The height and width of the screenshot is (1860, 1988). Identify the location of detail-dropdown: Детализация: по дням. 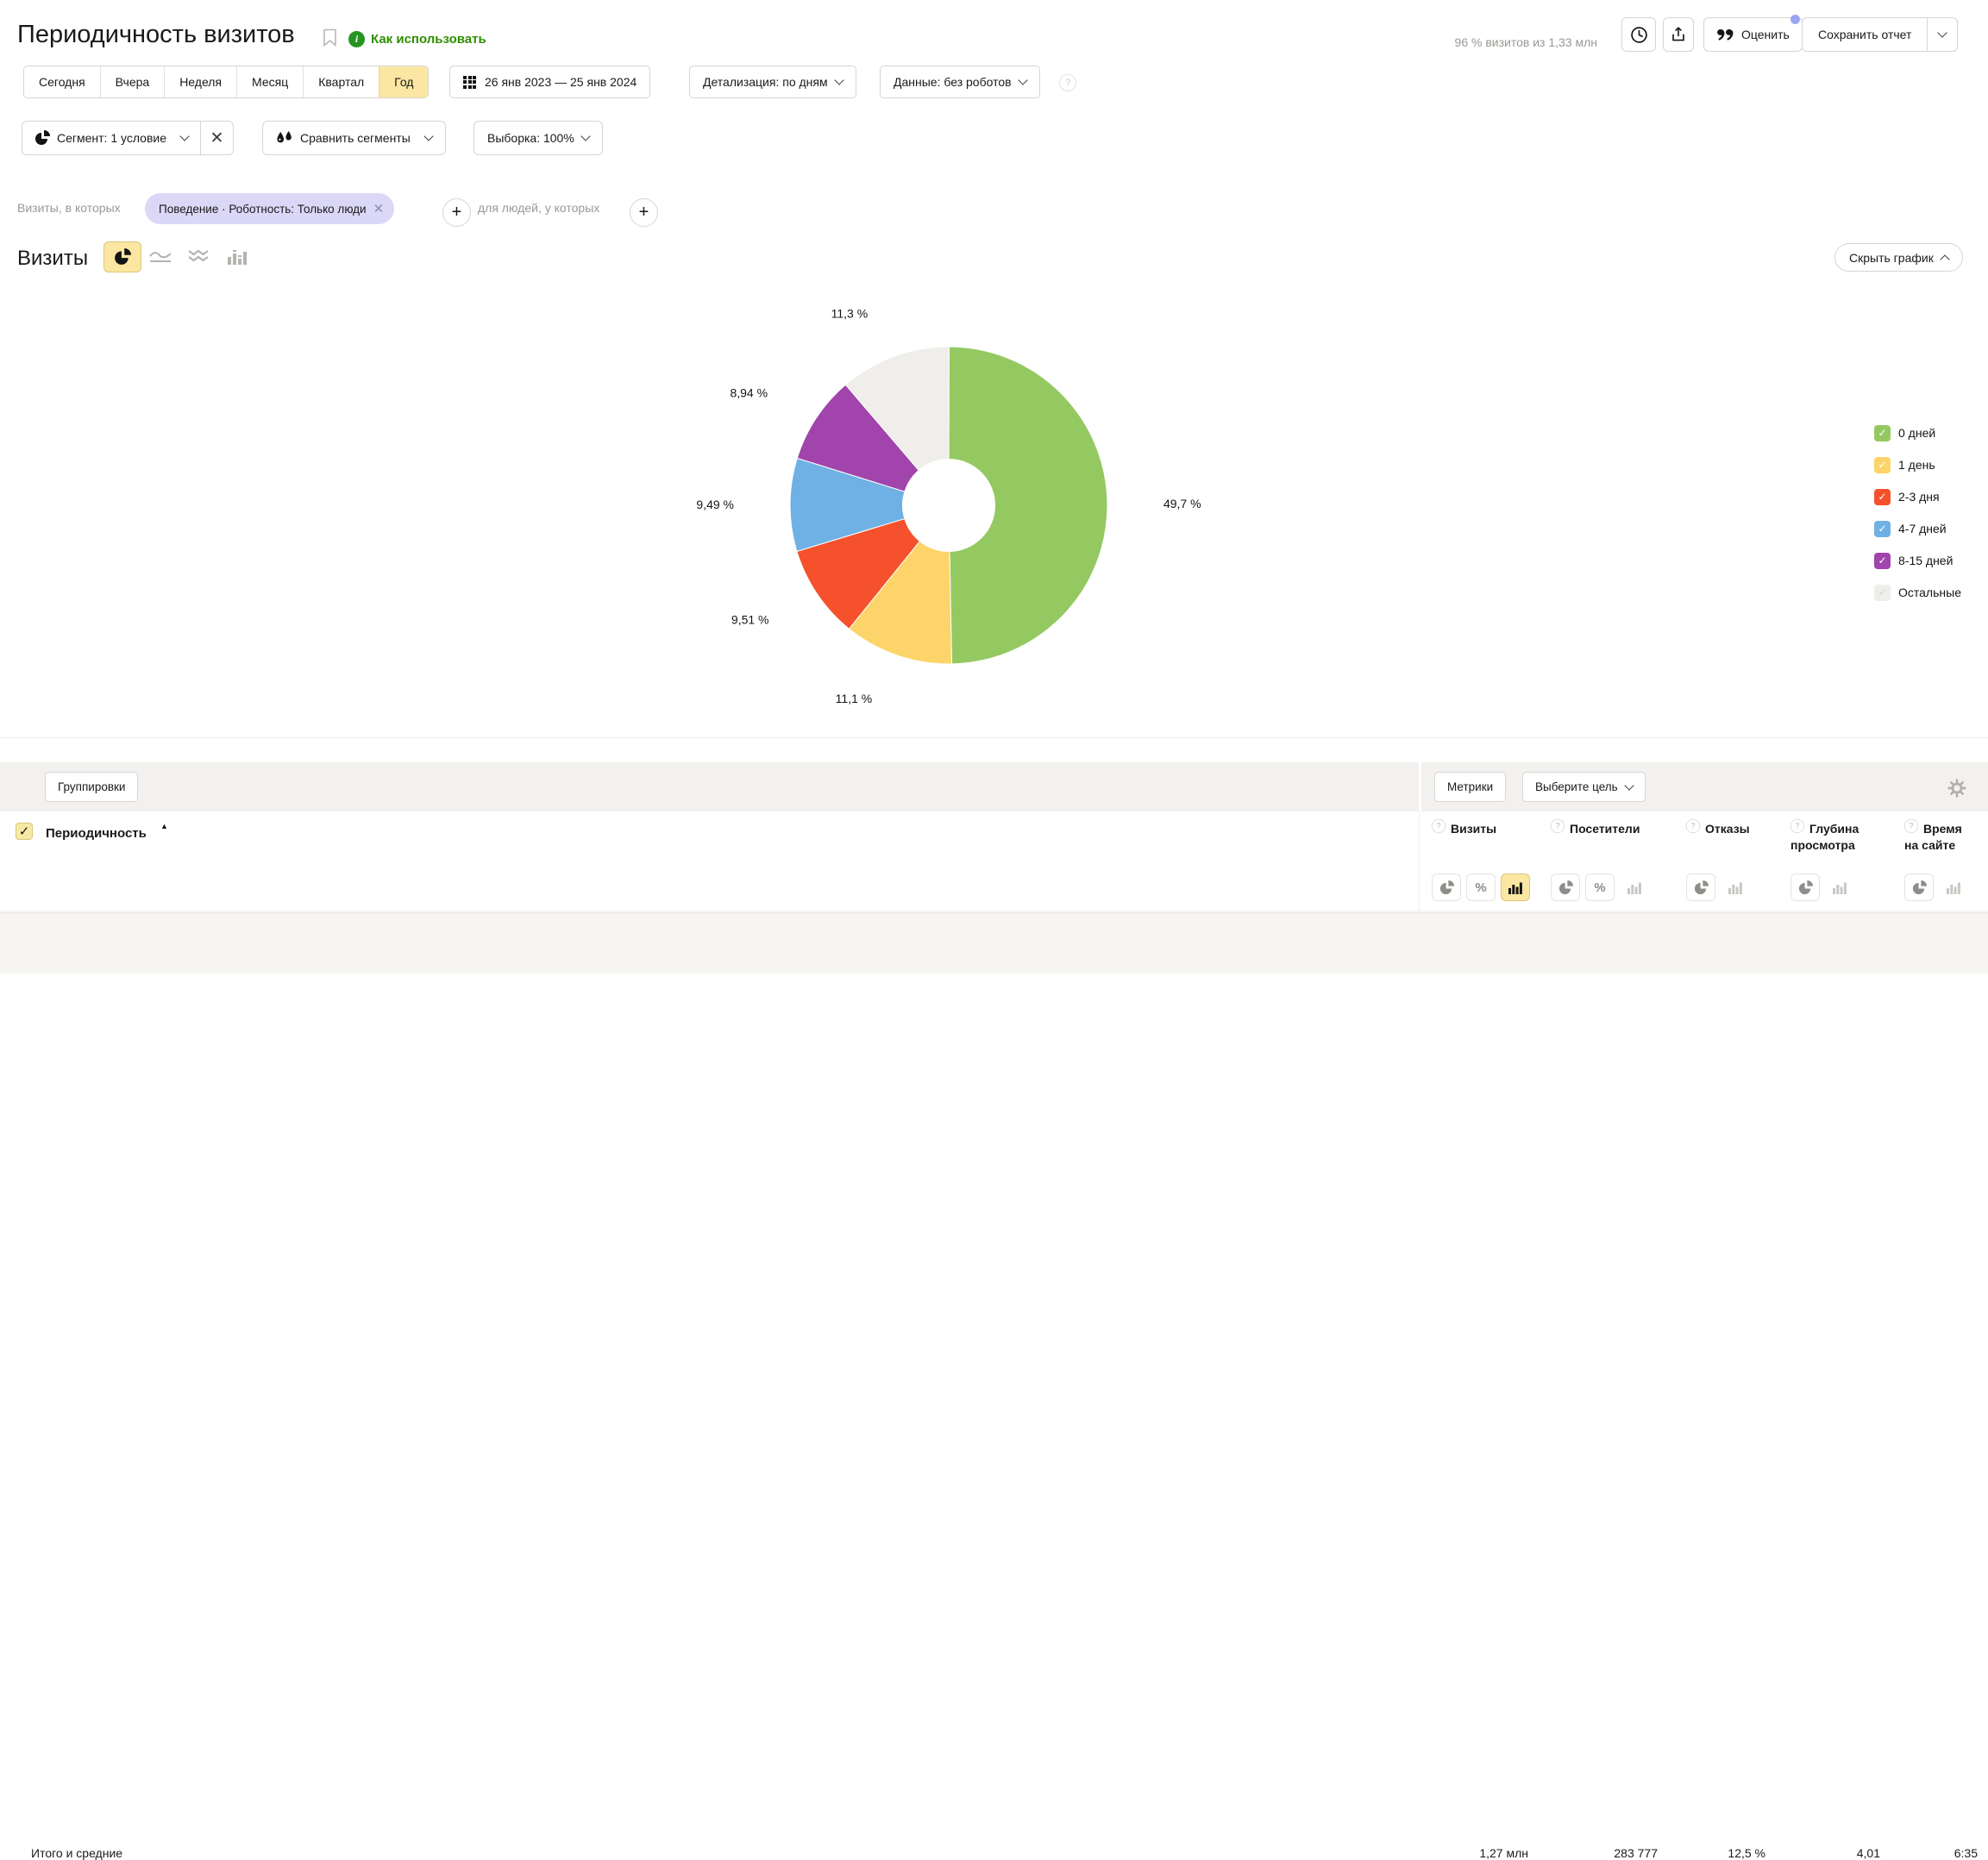
(772, 82).